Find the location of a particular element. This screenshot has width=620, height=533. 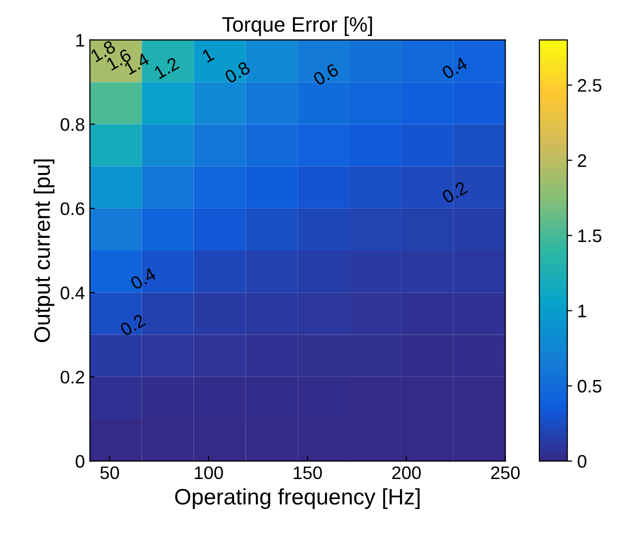

color-bar-label: 1 is located at coordinates (582, 311).